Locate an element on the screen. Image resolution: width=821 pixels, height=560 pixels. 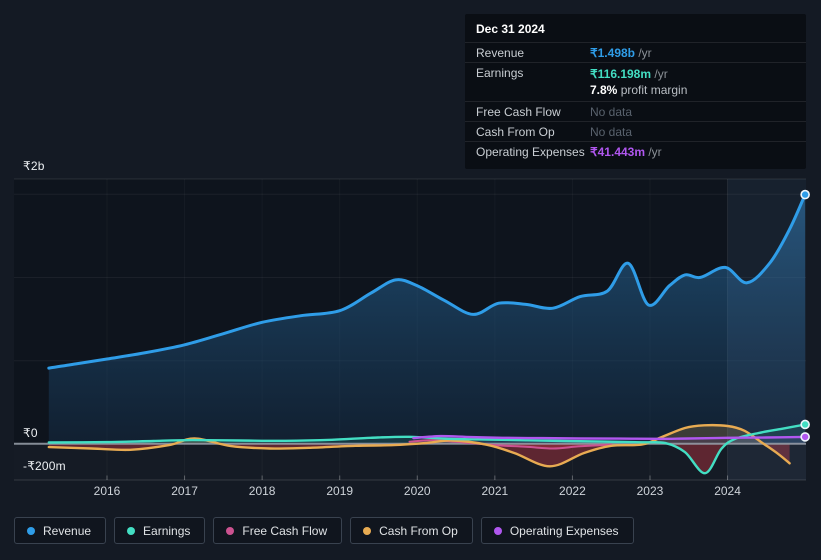
tooltip-row-operating-expenses: Operating Expenses ₹41.443m /yr is located at coordinates (635, 151).